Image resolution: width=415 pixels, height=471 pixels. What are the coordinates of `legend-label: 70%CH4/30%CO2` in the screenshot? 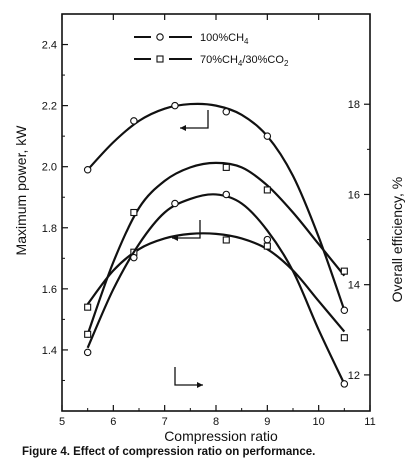 It's located at (244, 61).